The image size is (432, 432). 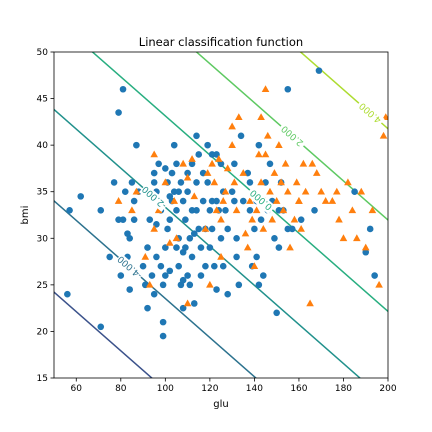 I want to click on y-tick-label: 30, so click(x=43, y=239).